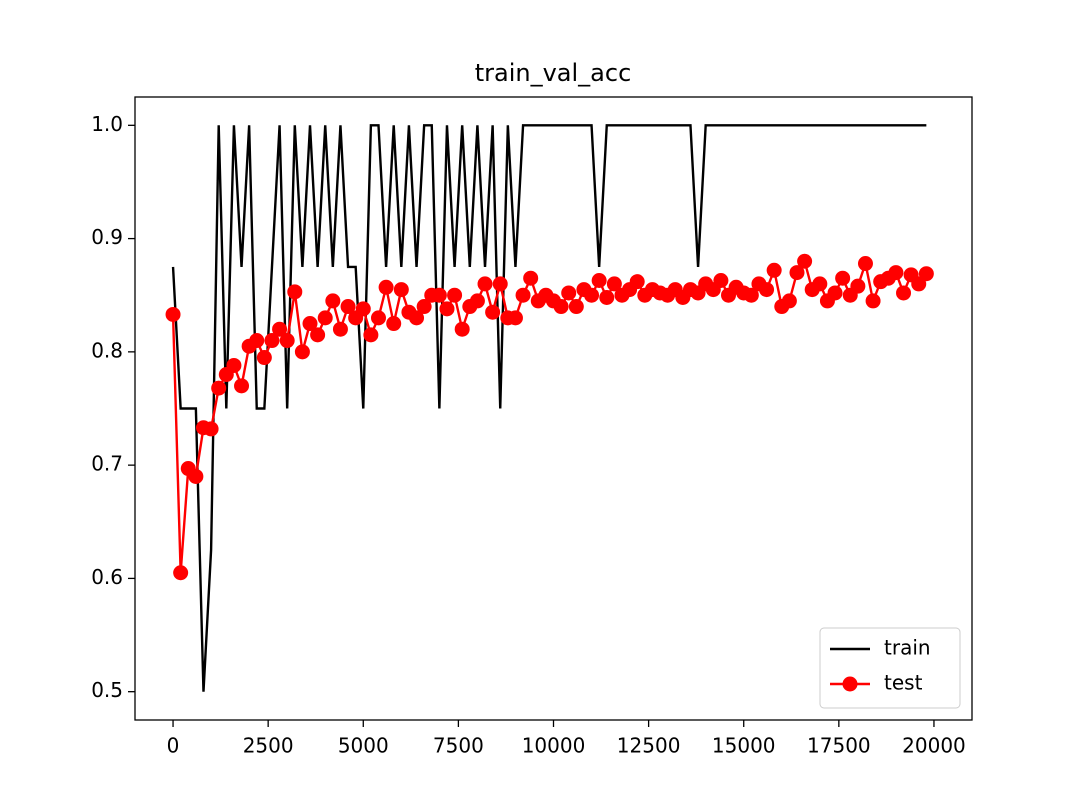 The image size is (1080, 810). I want to click on x-tick-label: 7500, so click(458, 746).